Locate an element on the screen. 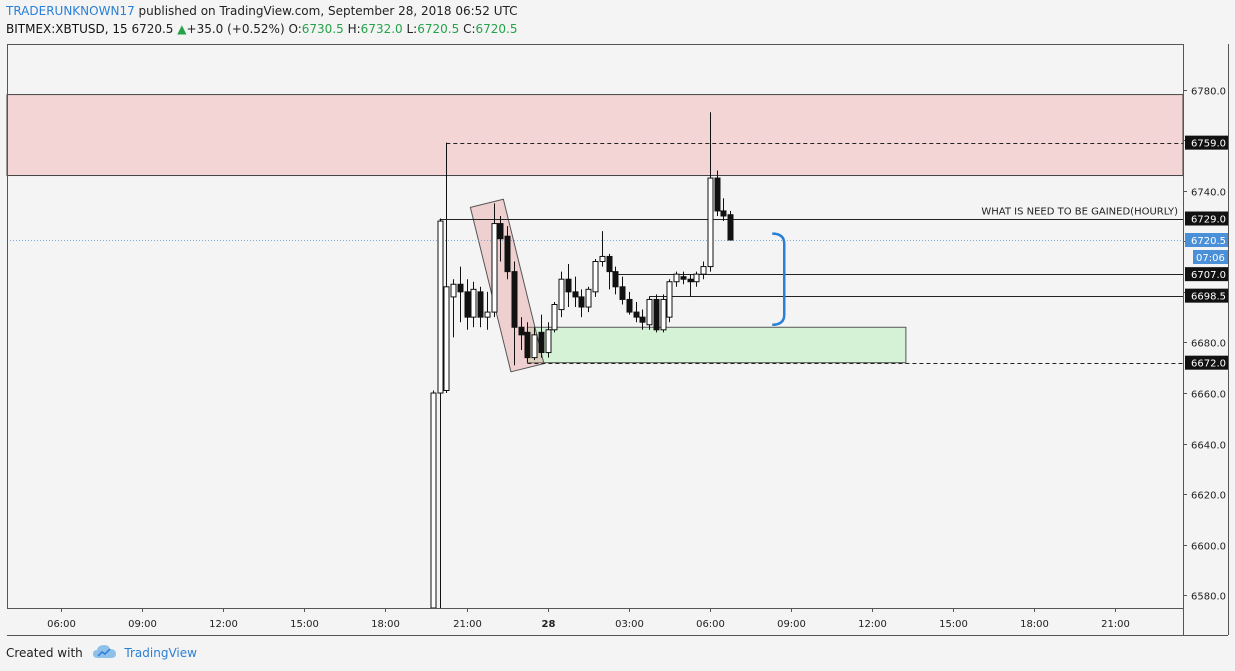 This screenshot has width=1235, height=671. countdown-tag: 07:06 is located at coordinates (1210, 258).